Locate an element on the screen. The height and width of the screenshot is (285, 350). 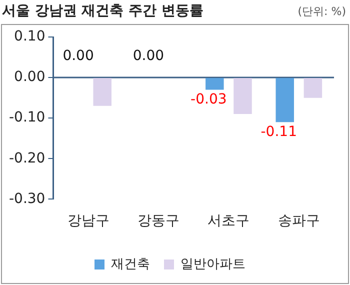
chart-title: 서울 강남권 재건축 주간 변동률 is located at coordinates (103, 11).